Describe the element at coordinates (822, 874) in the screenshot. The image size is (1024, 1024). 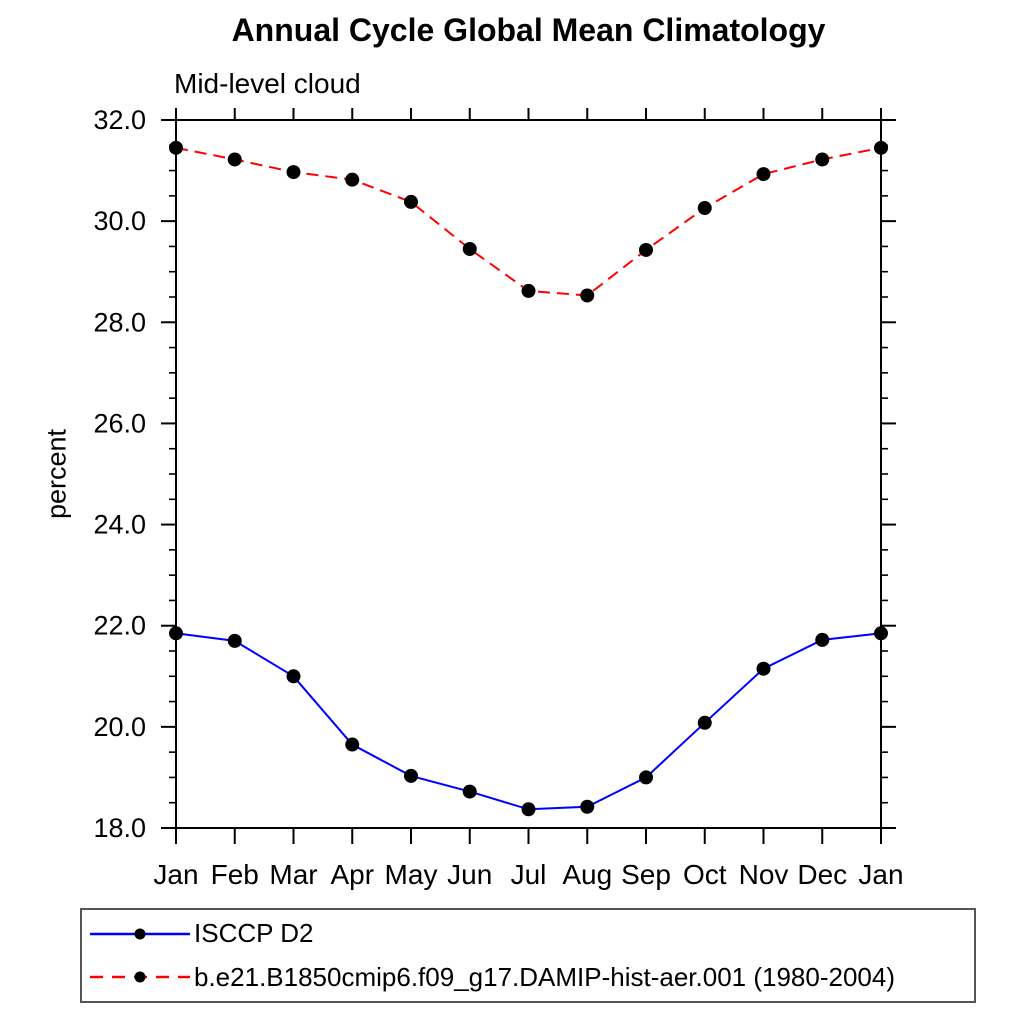
I see `svg-text: Dec` at that location.